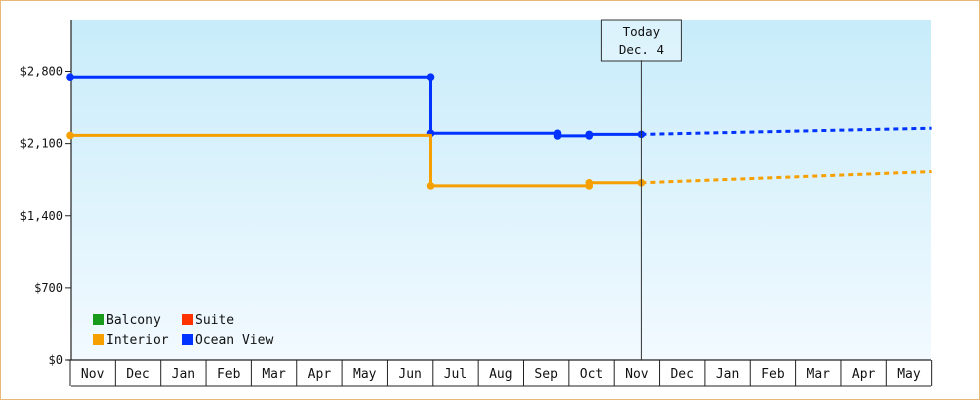 The height and width of the screenshot is (400, 980). What do you see at coordinates (183, 330) in the screenshot?
I see `legend: Balcony Suite Interior Ocean View` at bounding box center [183, 330].